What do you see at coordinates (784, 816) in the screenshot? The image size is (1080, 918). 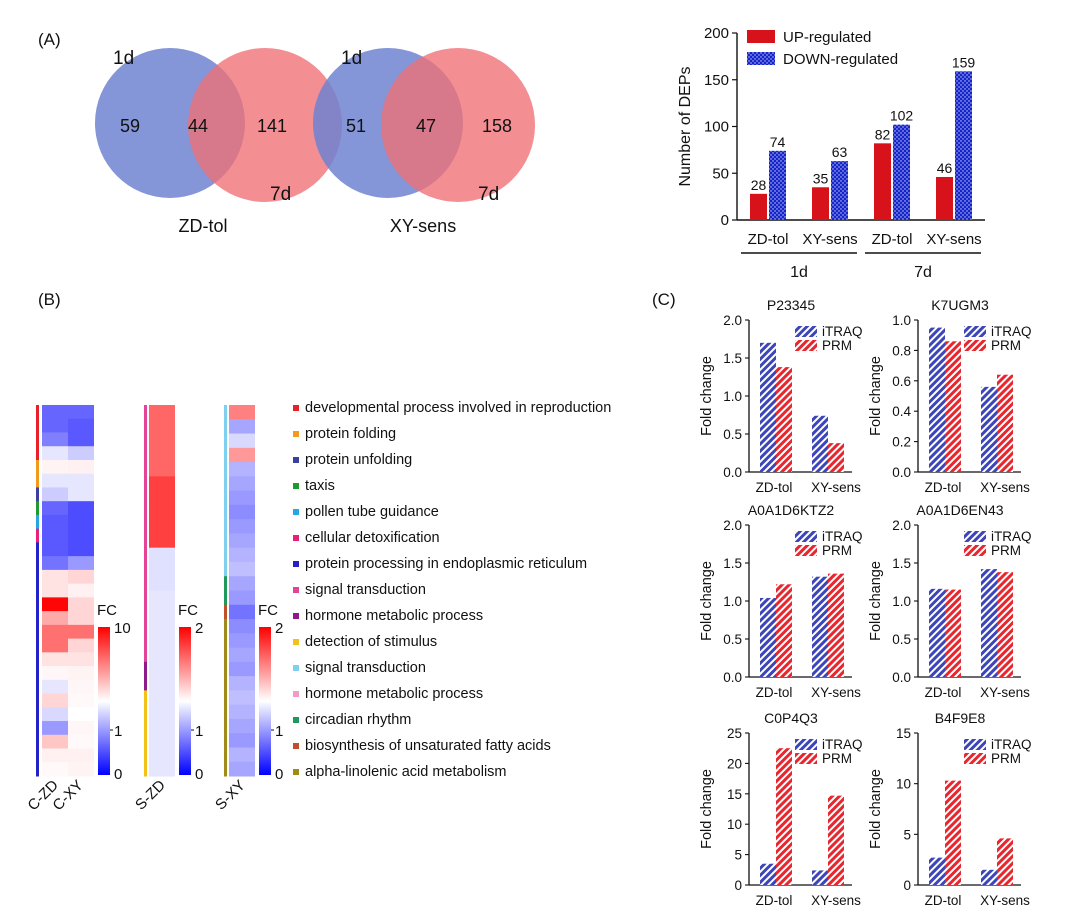 I see `bar-prm` at bounding box center [784, 816].